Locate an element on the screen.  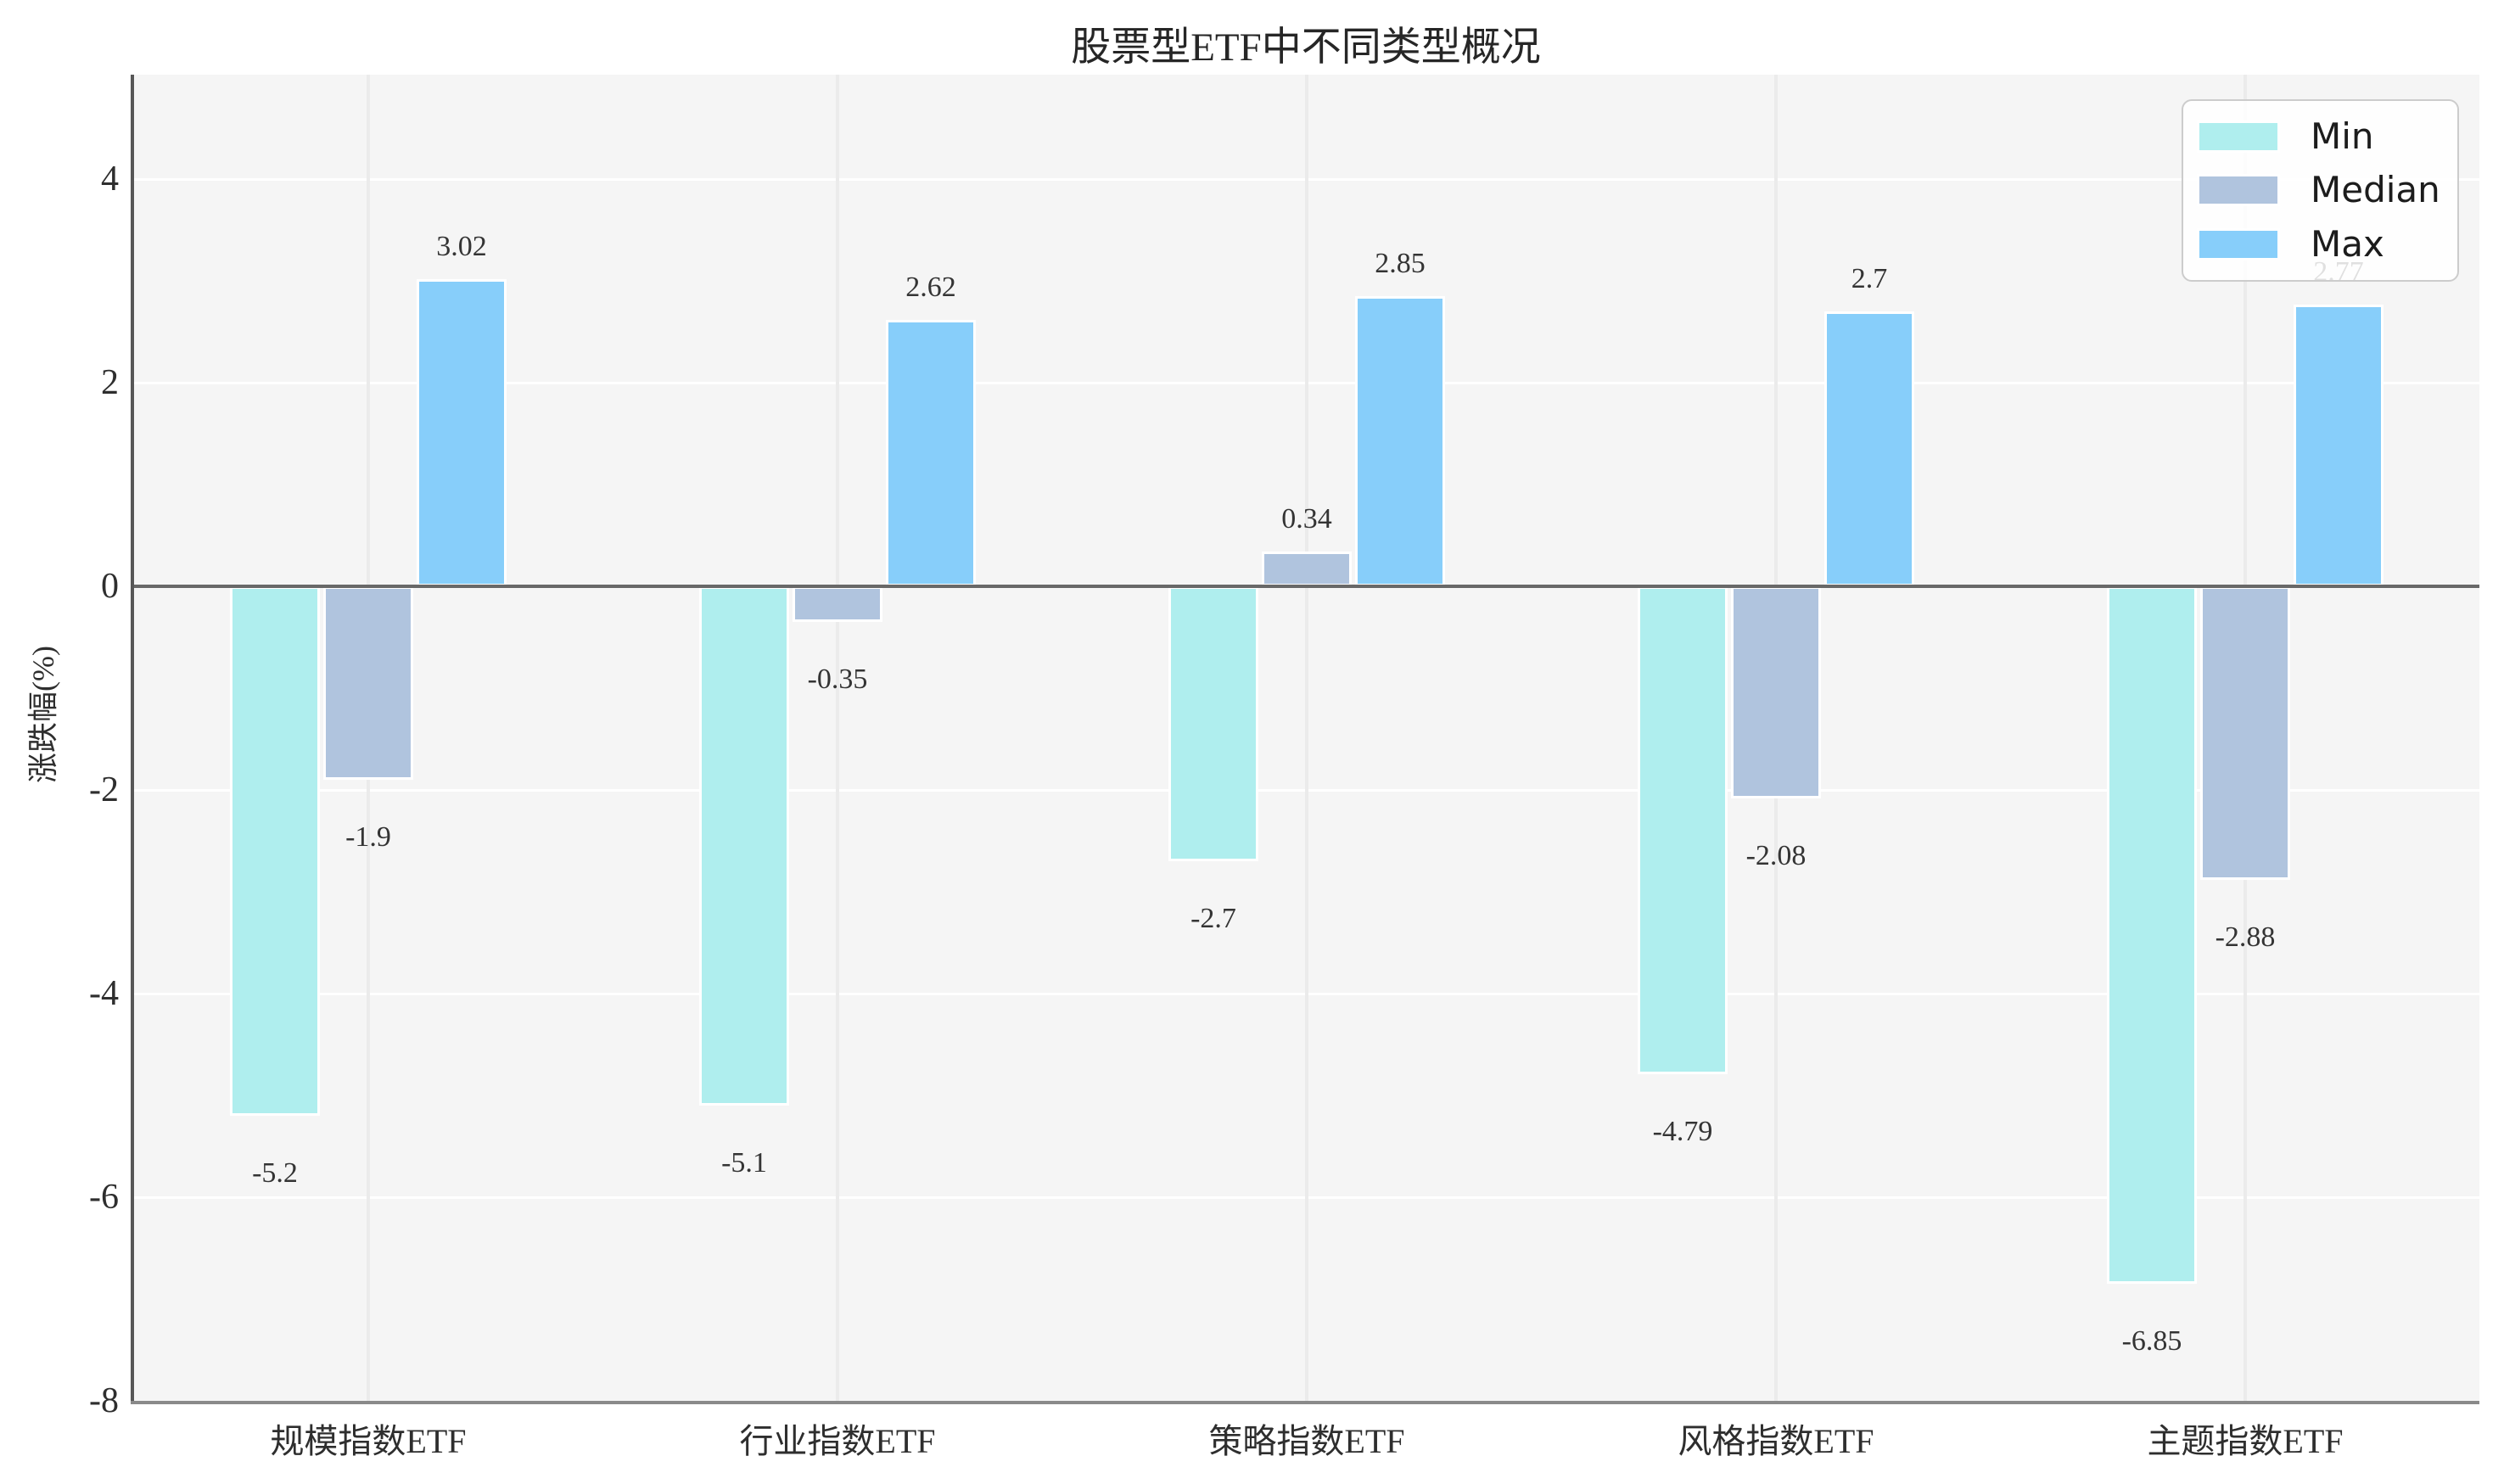
zero-line is located at coordinates (1306, 586).